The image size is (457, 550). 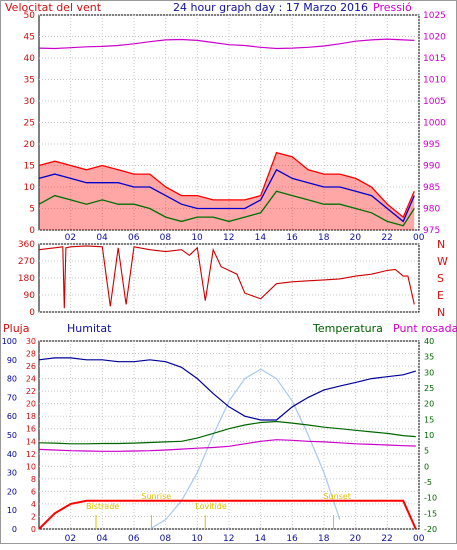 I want to click on humidity-x-tick-label: 16, so click(x=292, y=539).